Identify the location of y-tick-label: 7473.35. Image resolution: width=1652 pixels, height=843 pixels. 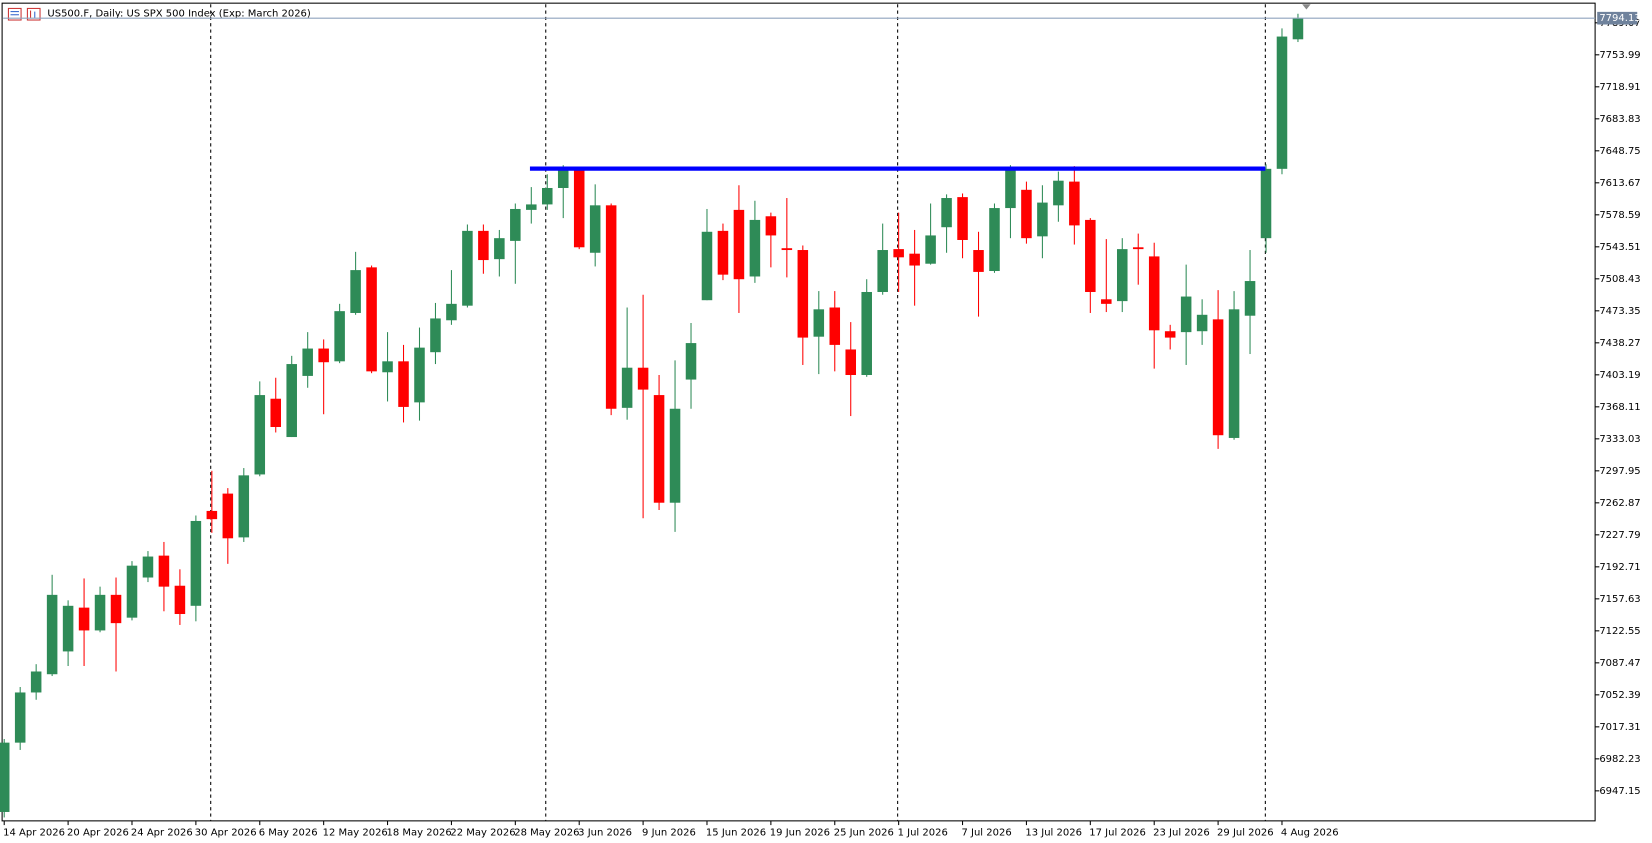
(1619, 311).